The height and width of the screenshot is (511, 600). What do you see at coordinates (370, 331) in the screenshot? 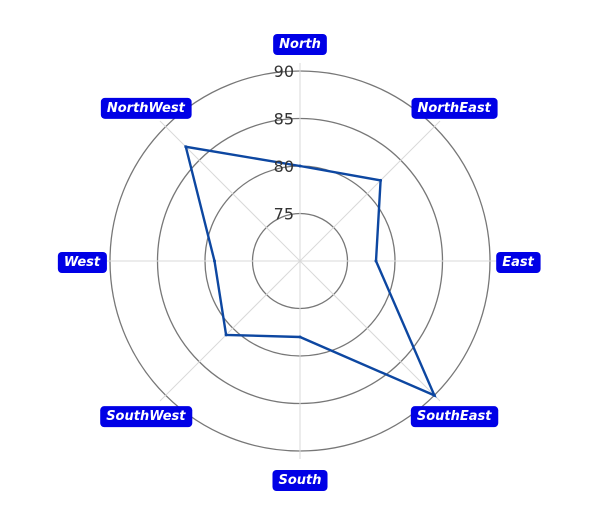
I see `spoke-southeast` at bounding box center [370, 331].